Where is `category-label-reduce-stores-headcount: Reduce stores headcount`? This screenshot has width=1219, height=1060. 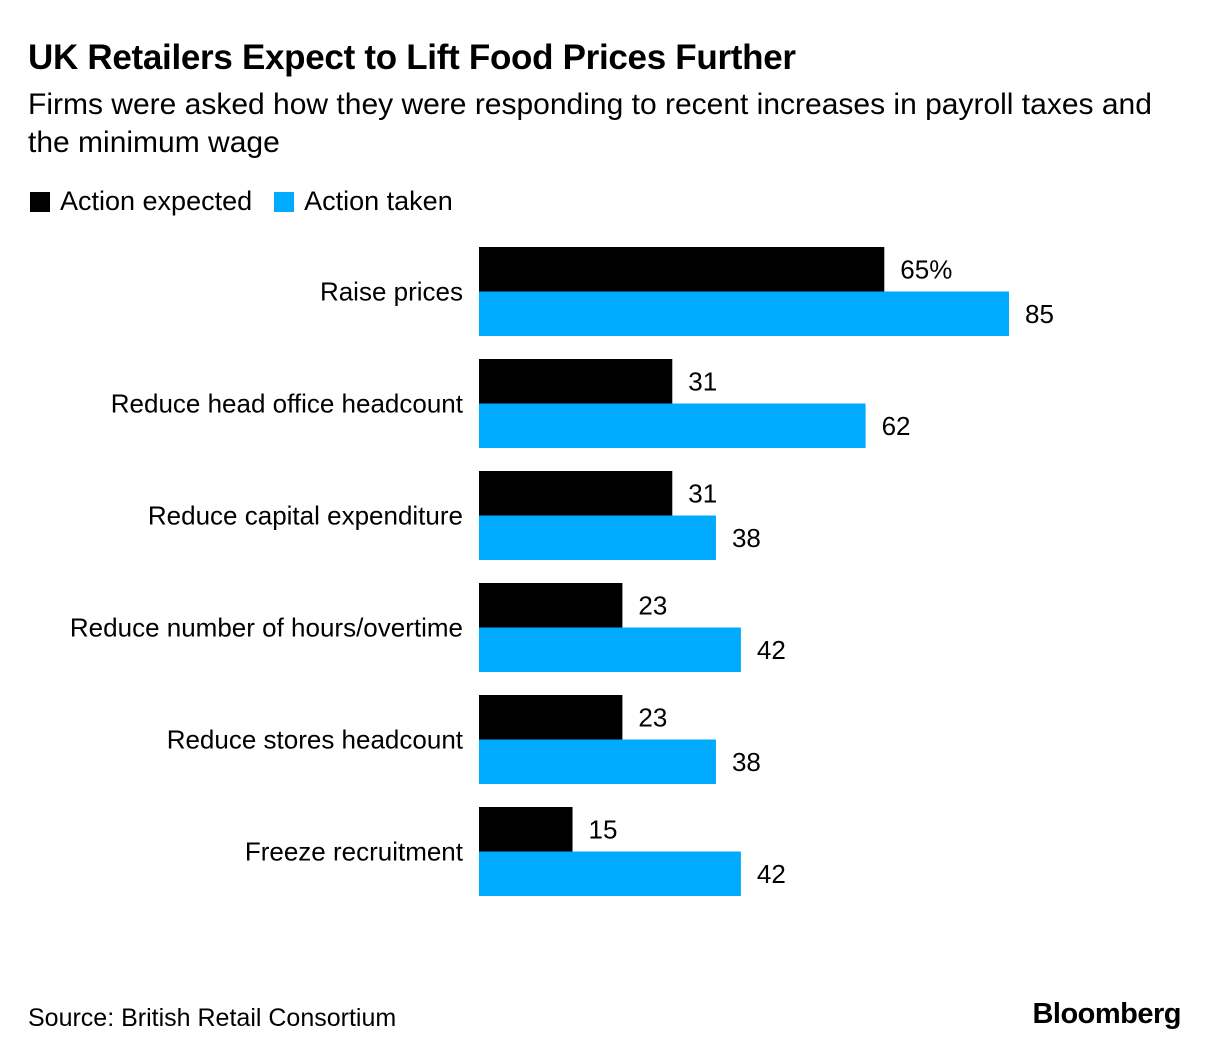 category-label-reduce-stores-headcount: Reduce stores headcount is located at coordinates (315, 740).